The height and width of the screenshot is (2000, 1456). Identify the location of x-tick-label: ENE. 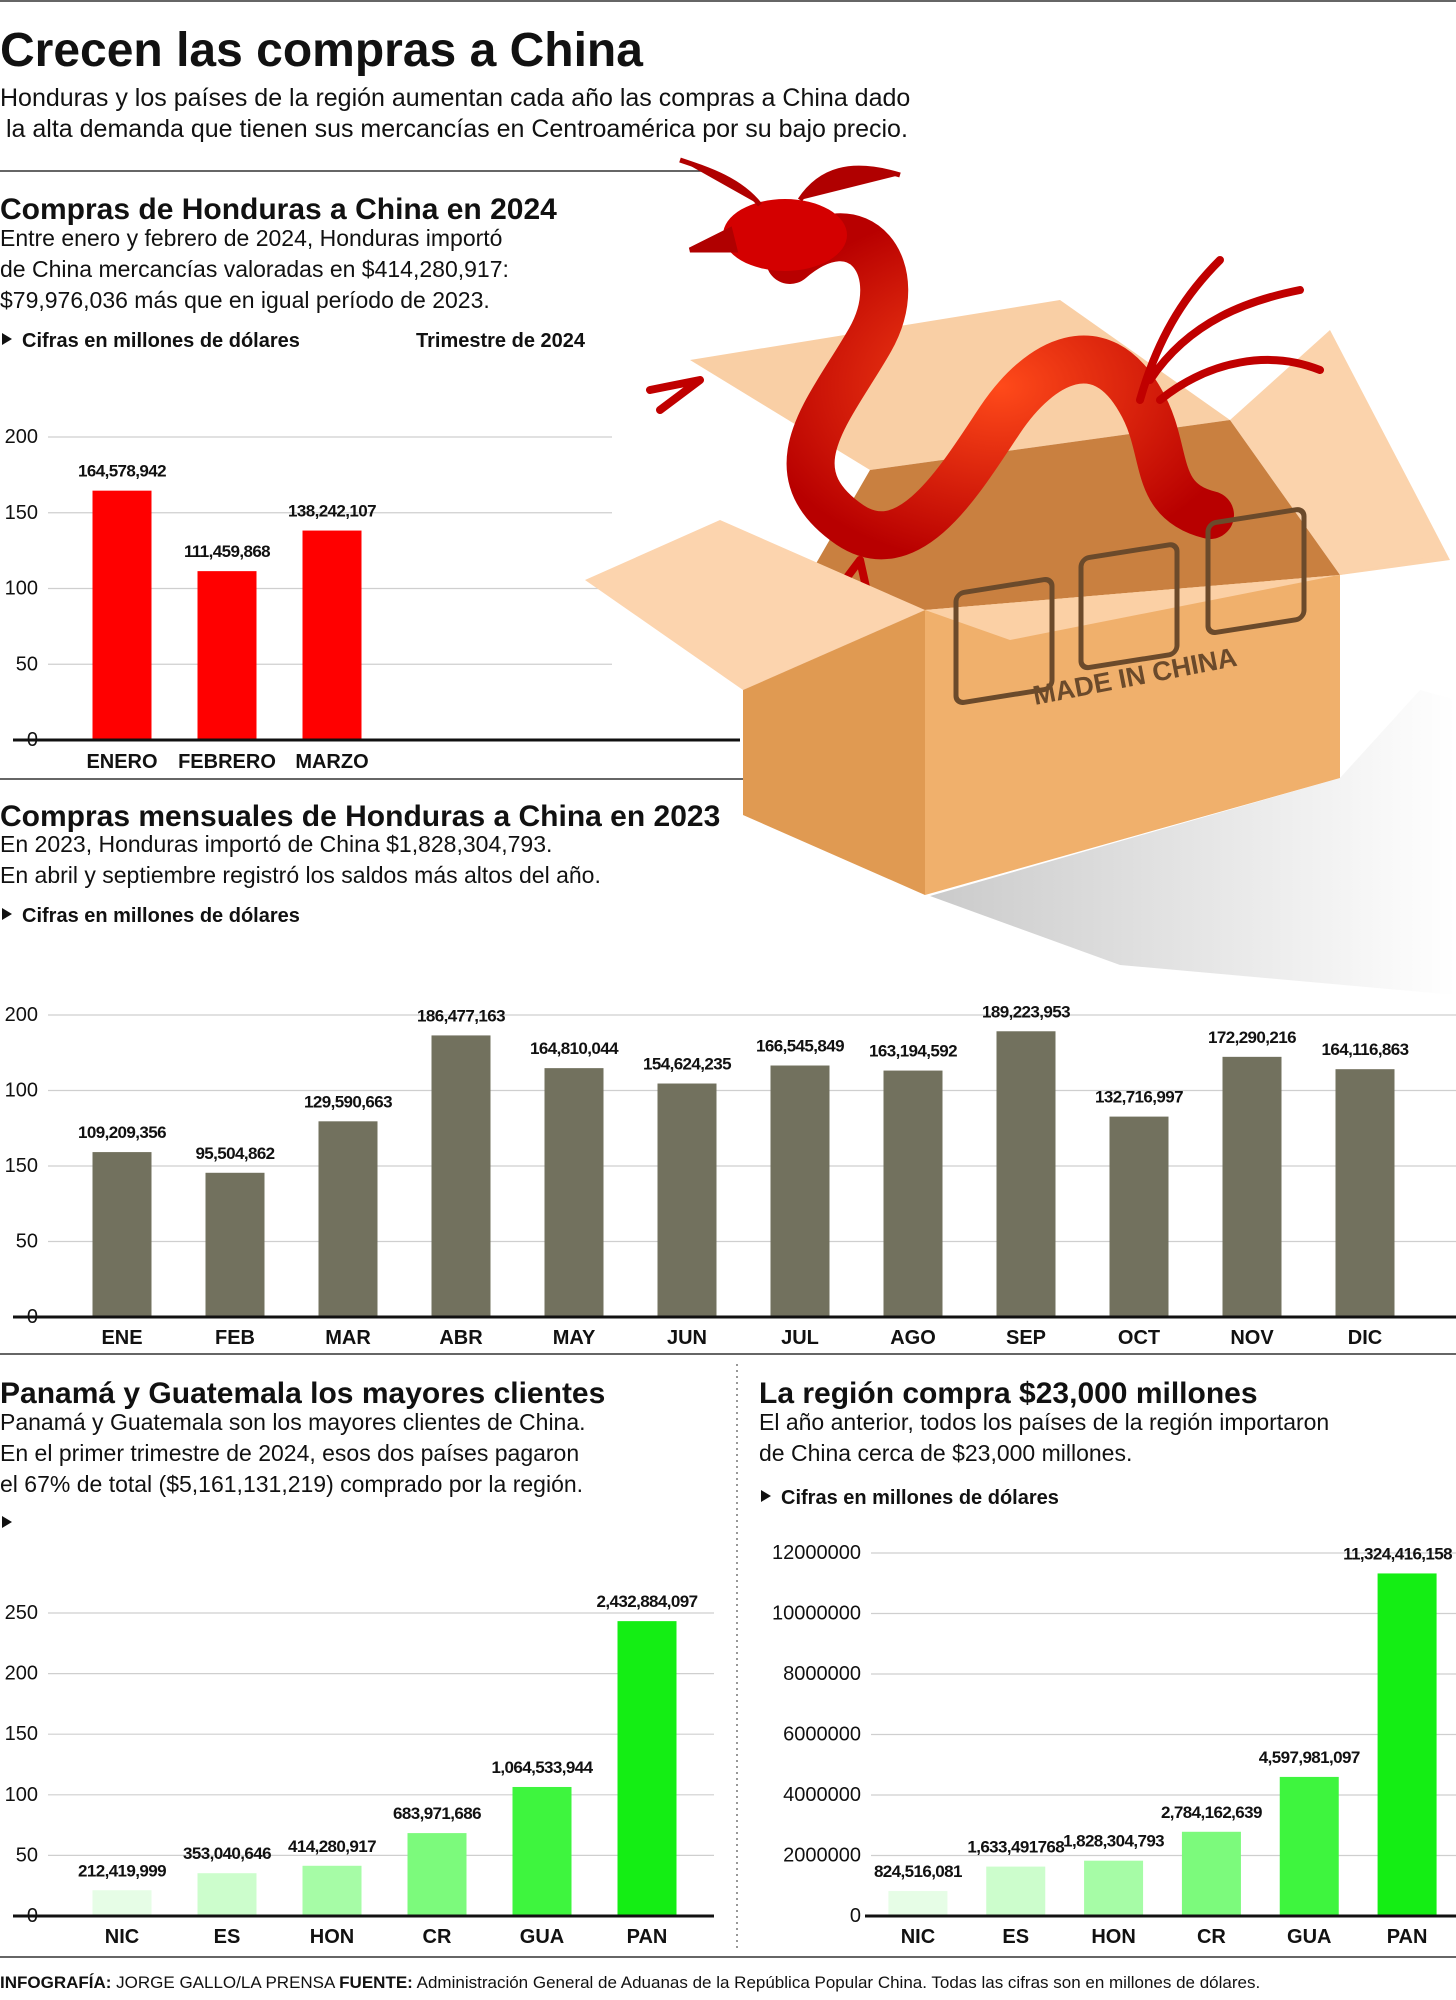
(121, 1338).